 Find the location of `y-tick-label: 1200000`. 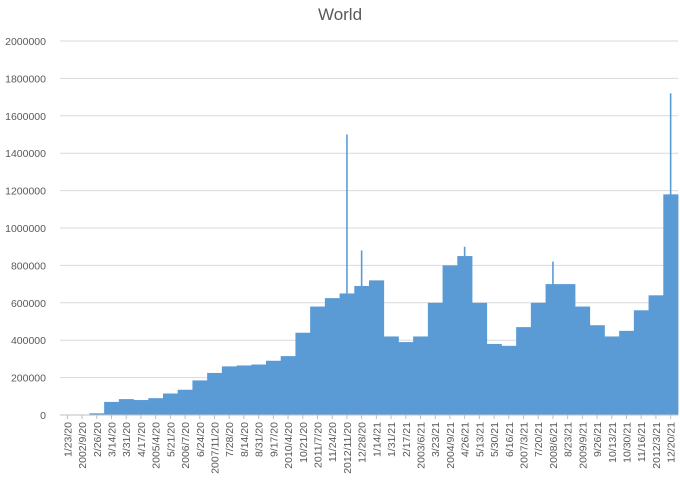

y-tick-label: 1200000 is located at coordinates (25, 192).